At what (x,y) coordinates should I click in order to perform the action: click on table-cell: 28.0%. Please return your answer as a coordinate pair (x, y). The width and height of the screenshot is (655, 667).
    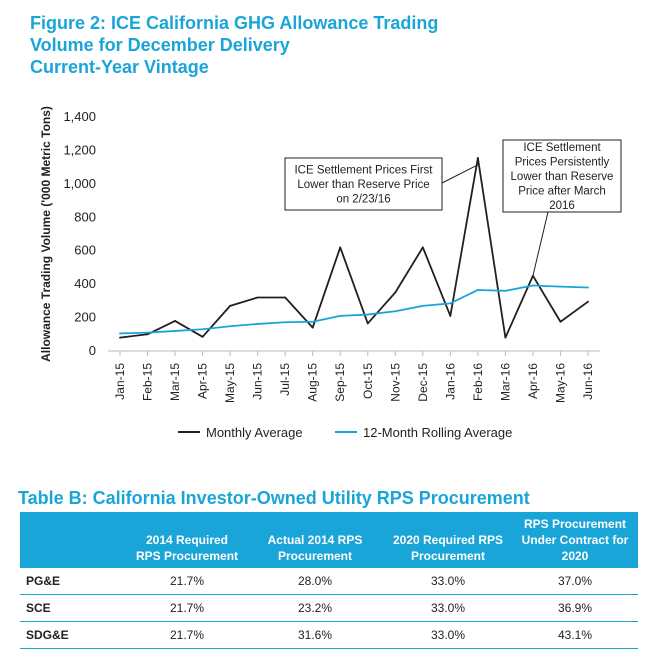
    Looking at the image, I should click on (315, 581).